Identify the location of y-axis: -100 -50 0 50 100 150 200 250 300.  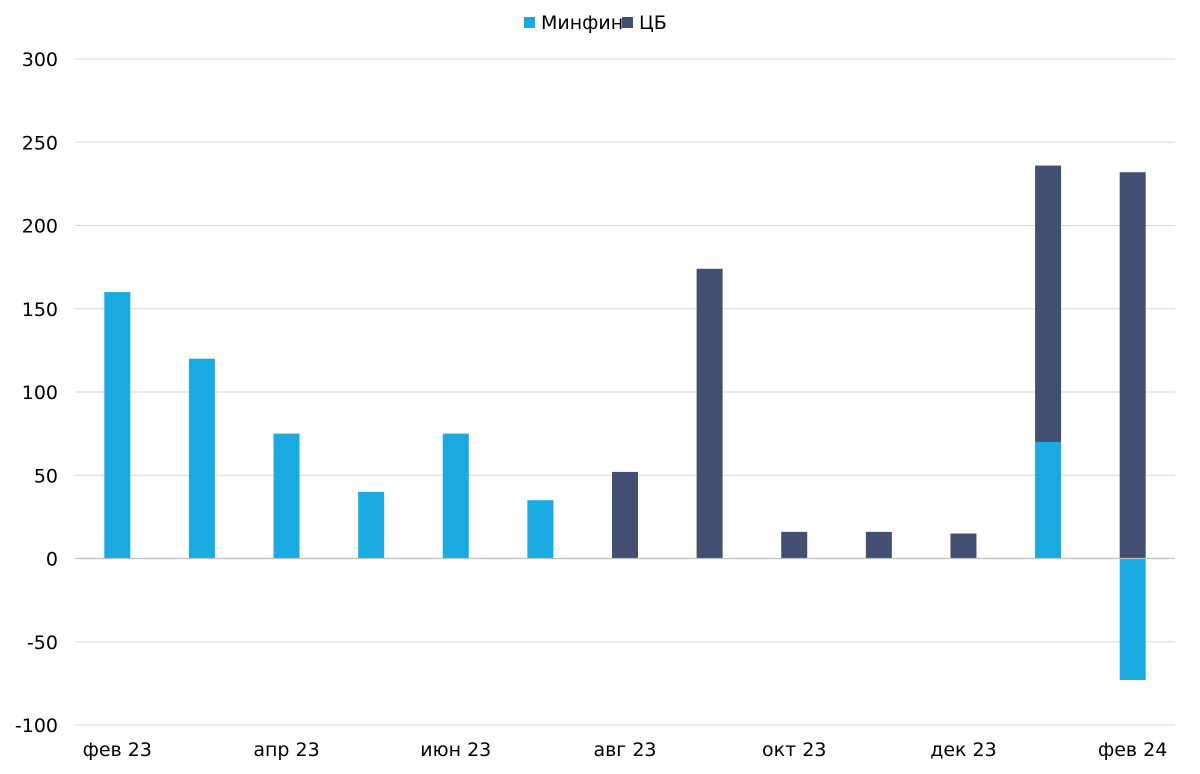
(36, 393).